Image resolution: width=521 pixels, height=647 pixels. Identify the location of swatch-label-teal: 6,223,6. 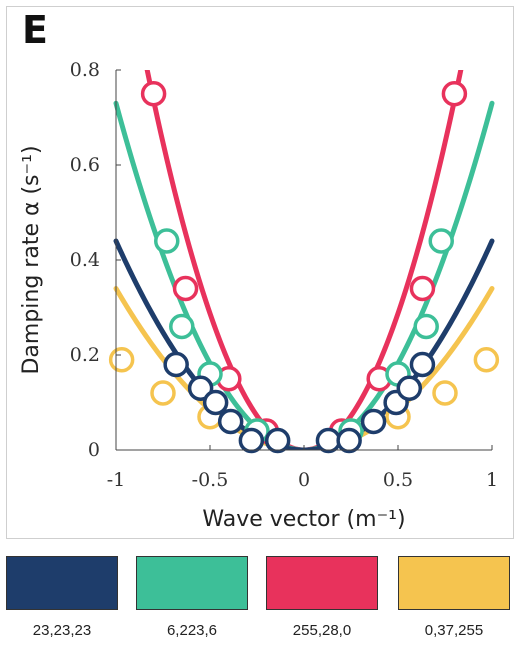
(192, 630).